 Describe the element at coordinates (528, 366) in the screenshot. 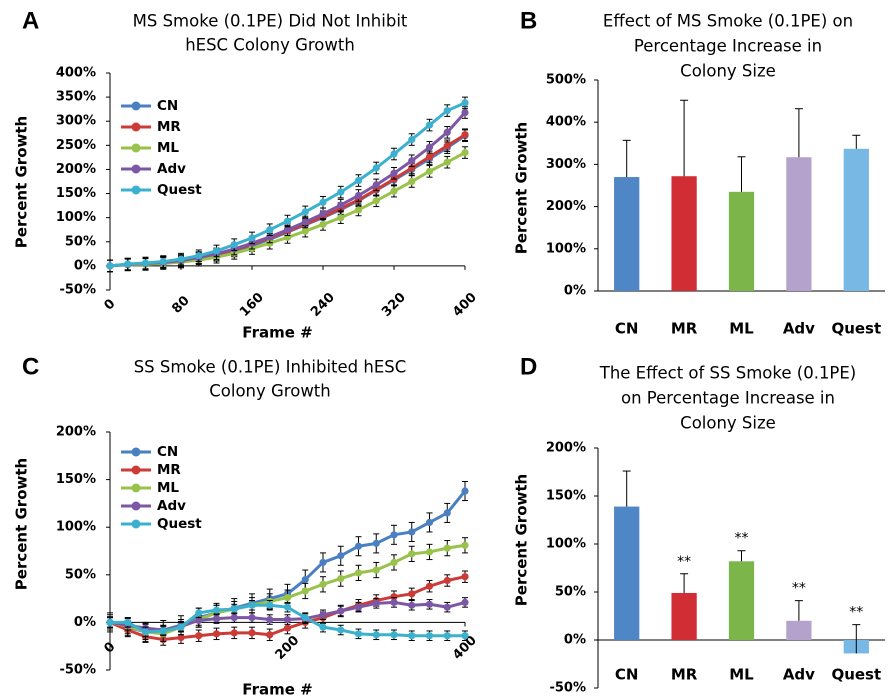

I see `panel-label: D` at that location.